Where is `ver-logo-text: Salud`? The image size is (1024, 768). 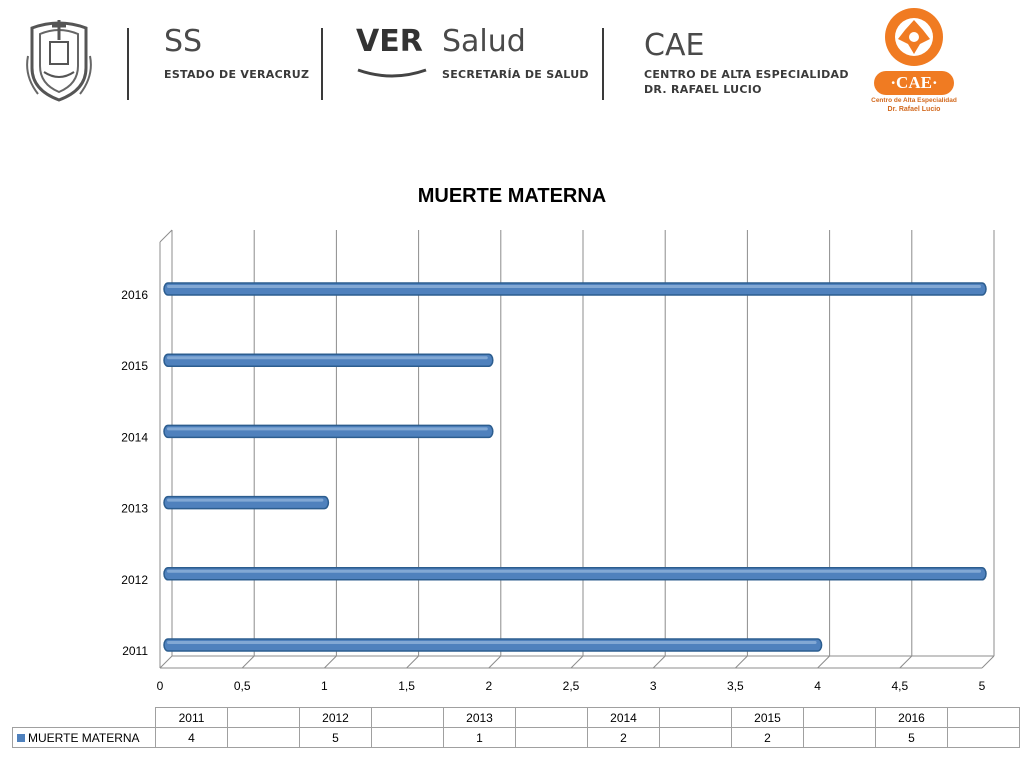 ver-logo-text: Salud is located at coordinates (484, 41).